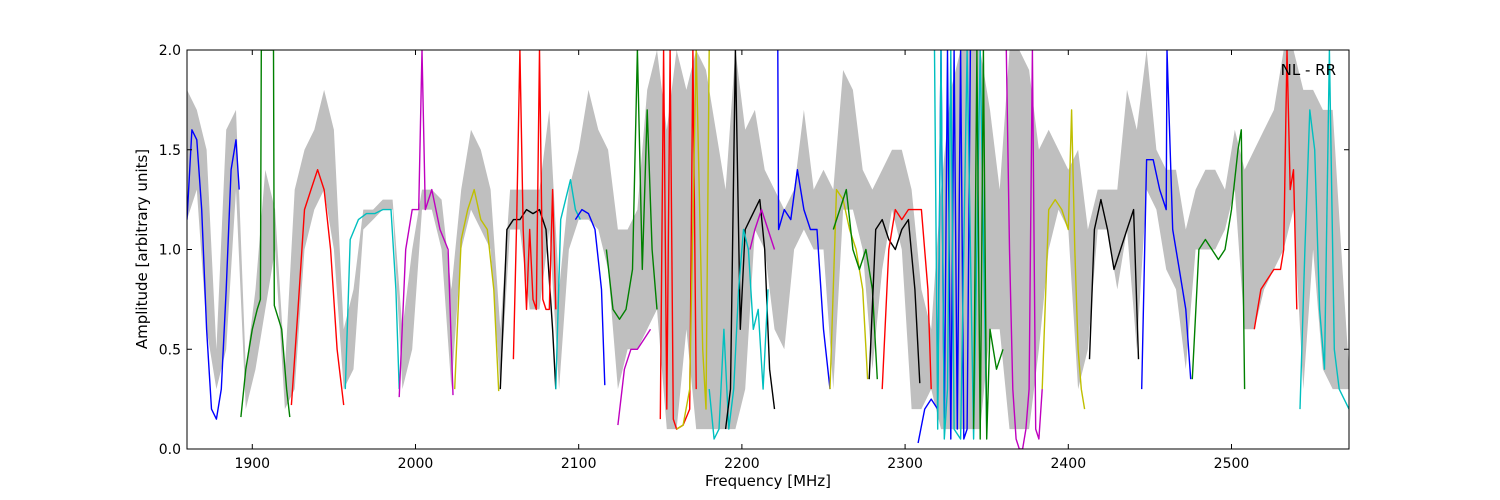 The image size is (1500, 500). I want to click on x-tick-label: 2300, so click(905, 464).